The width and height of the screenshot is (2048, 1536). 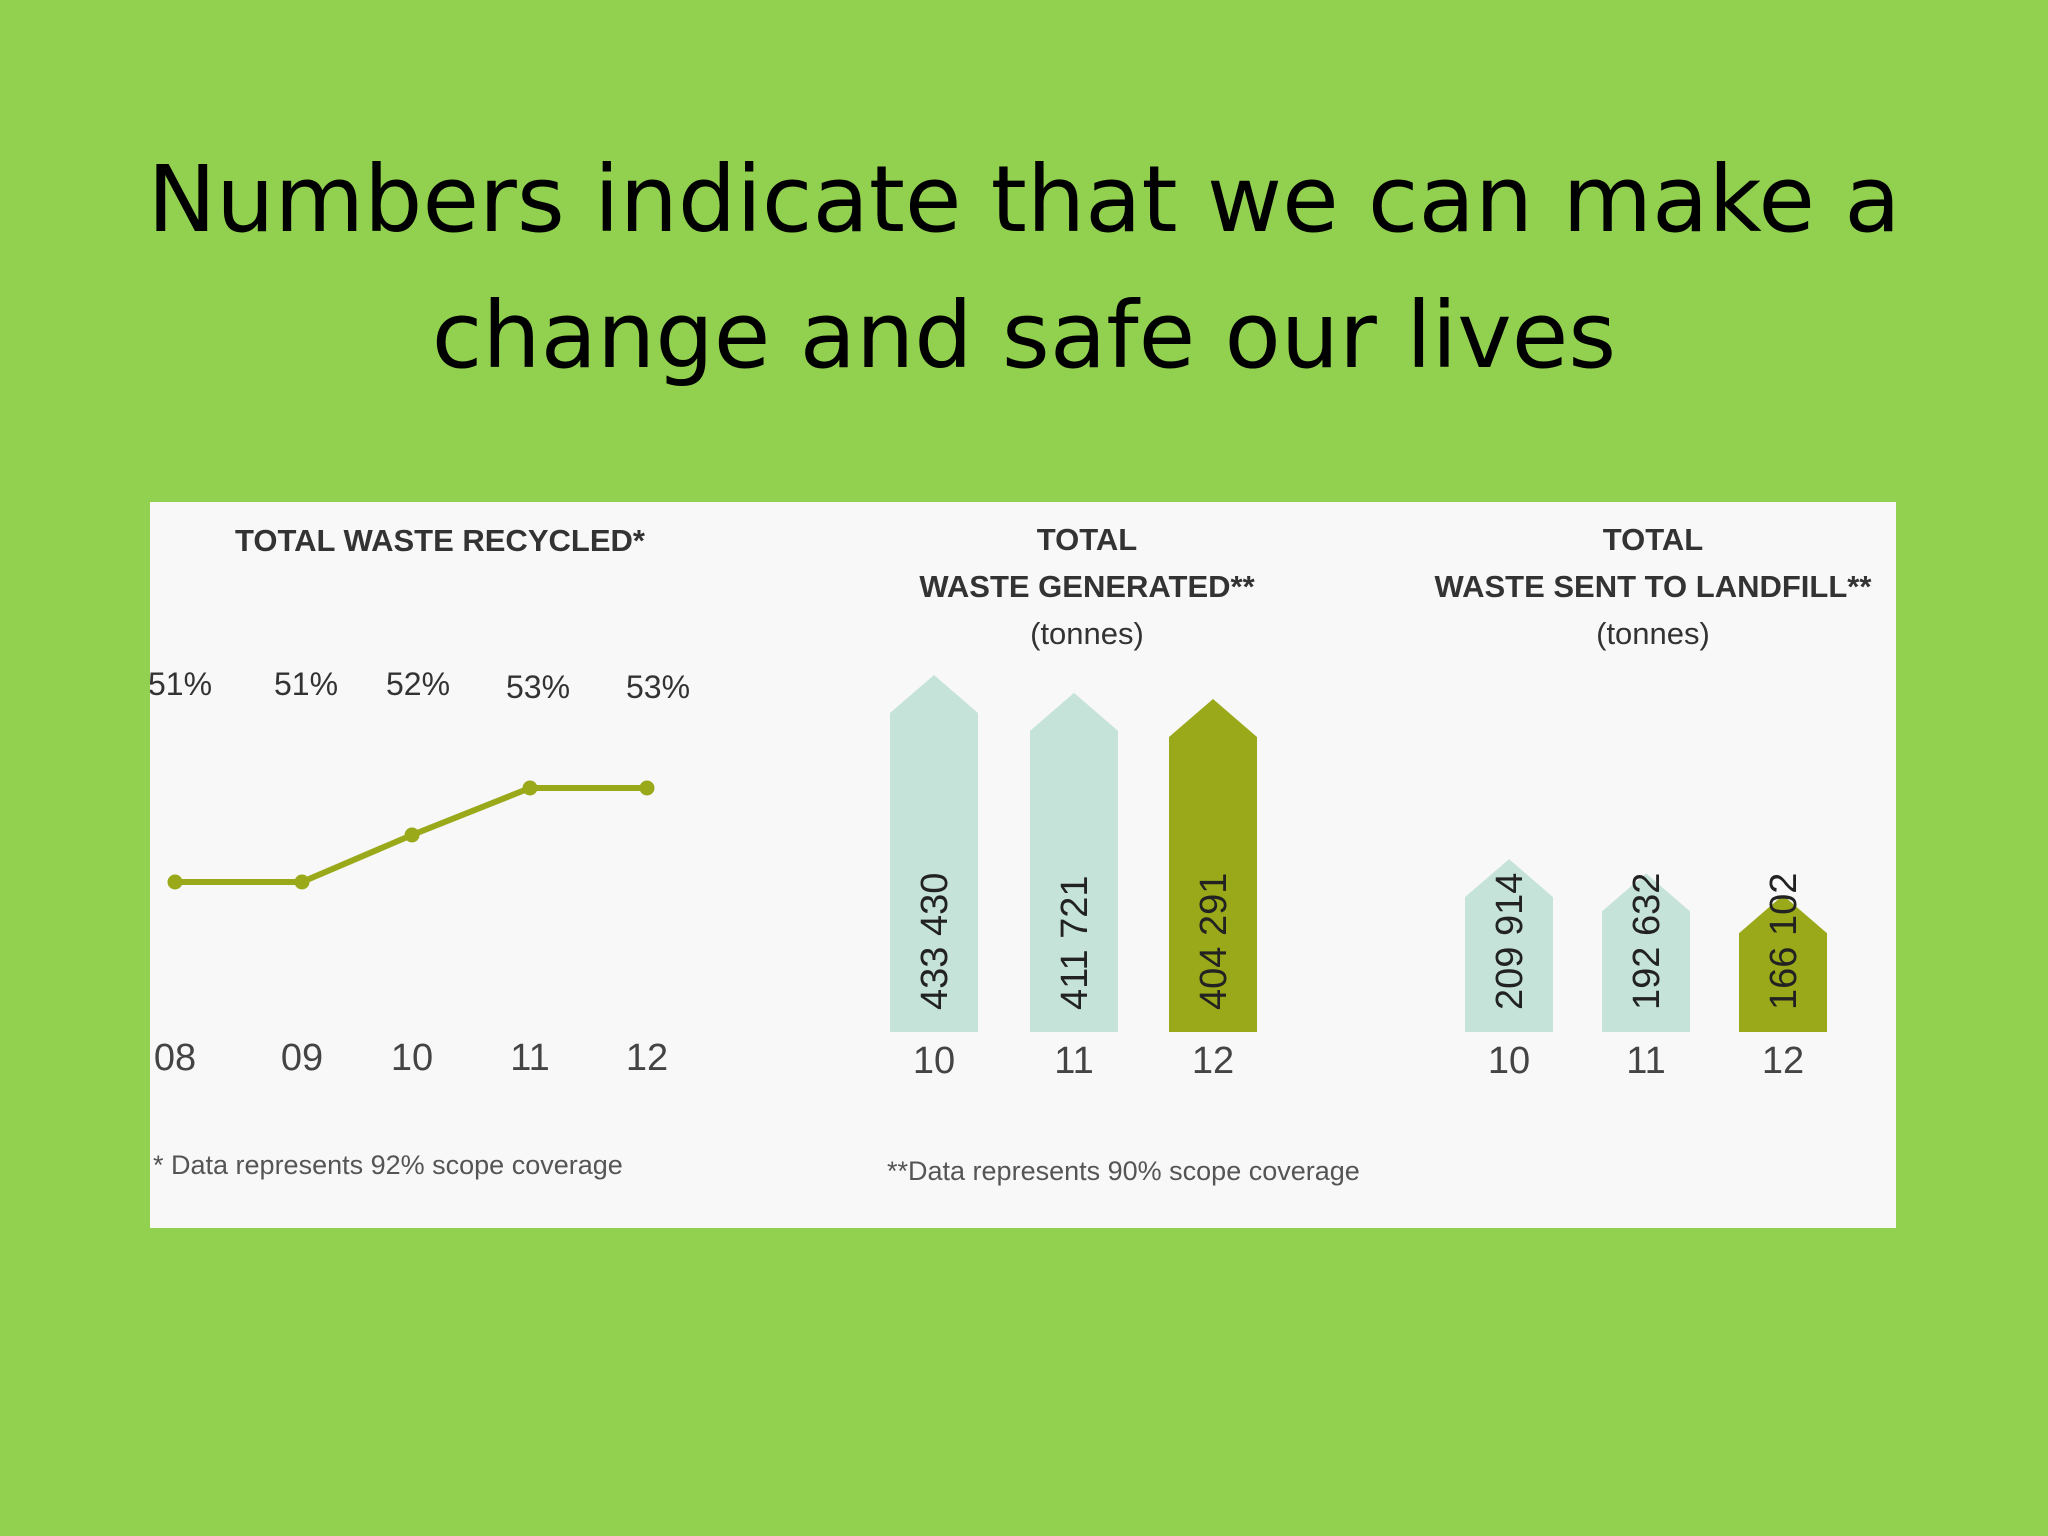 I want to click on recycled-chart-title: TOTAL WASTE RECYCLED*, so click(x=440, y=540).